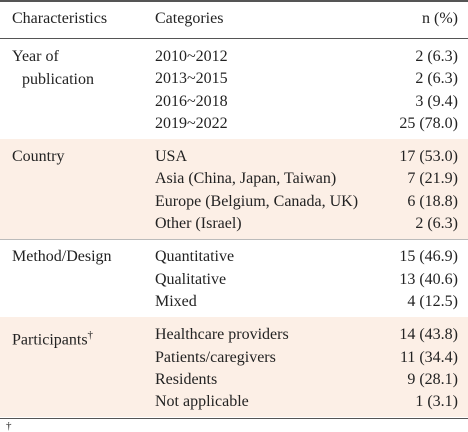  I want to click on category: Healthcare providers, so click(222, 335).